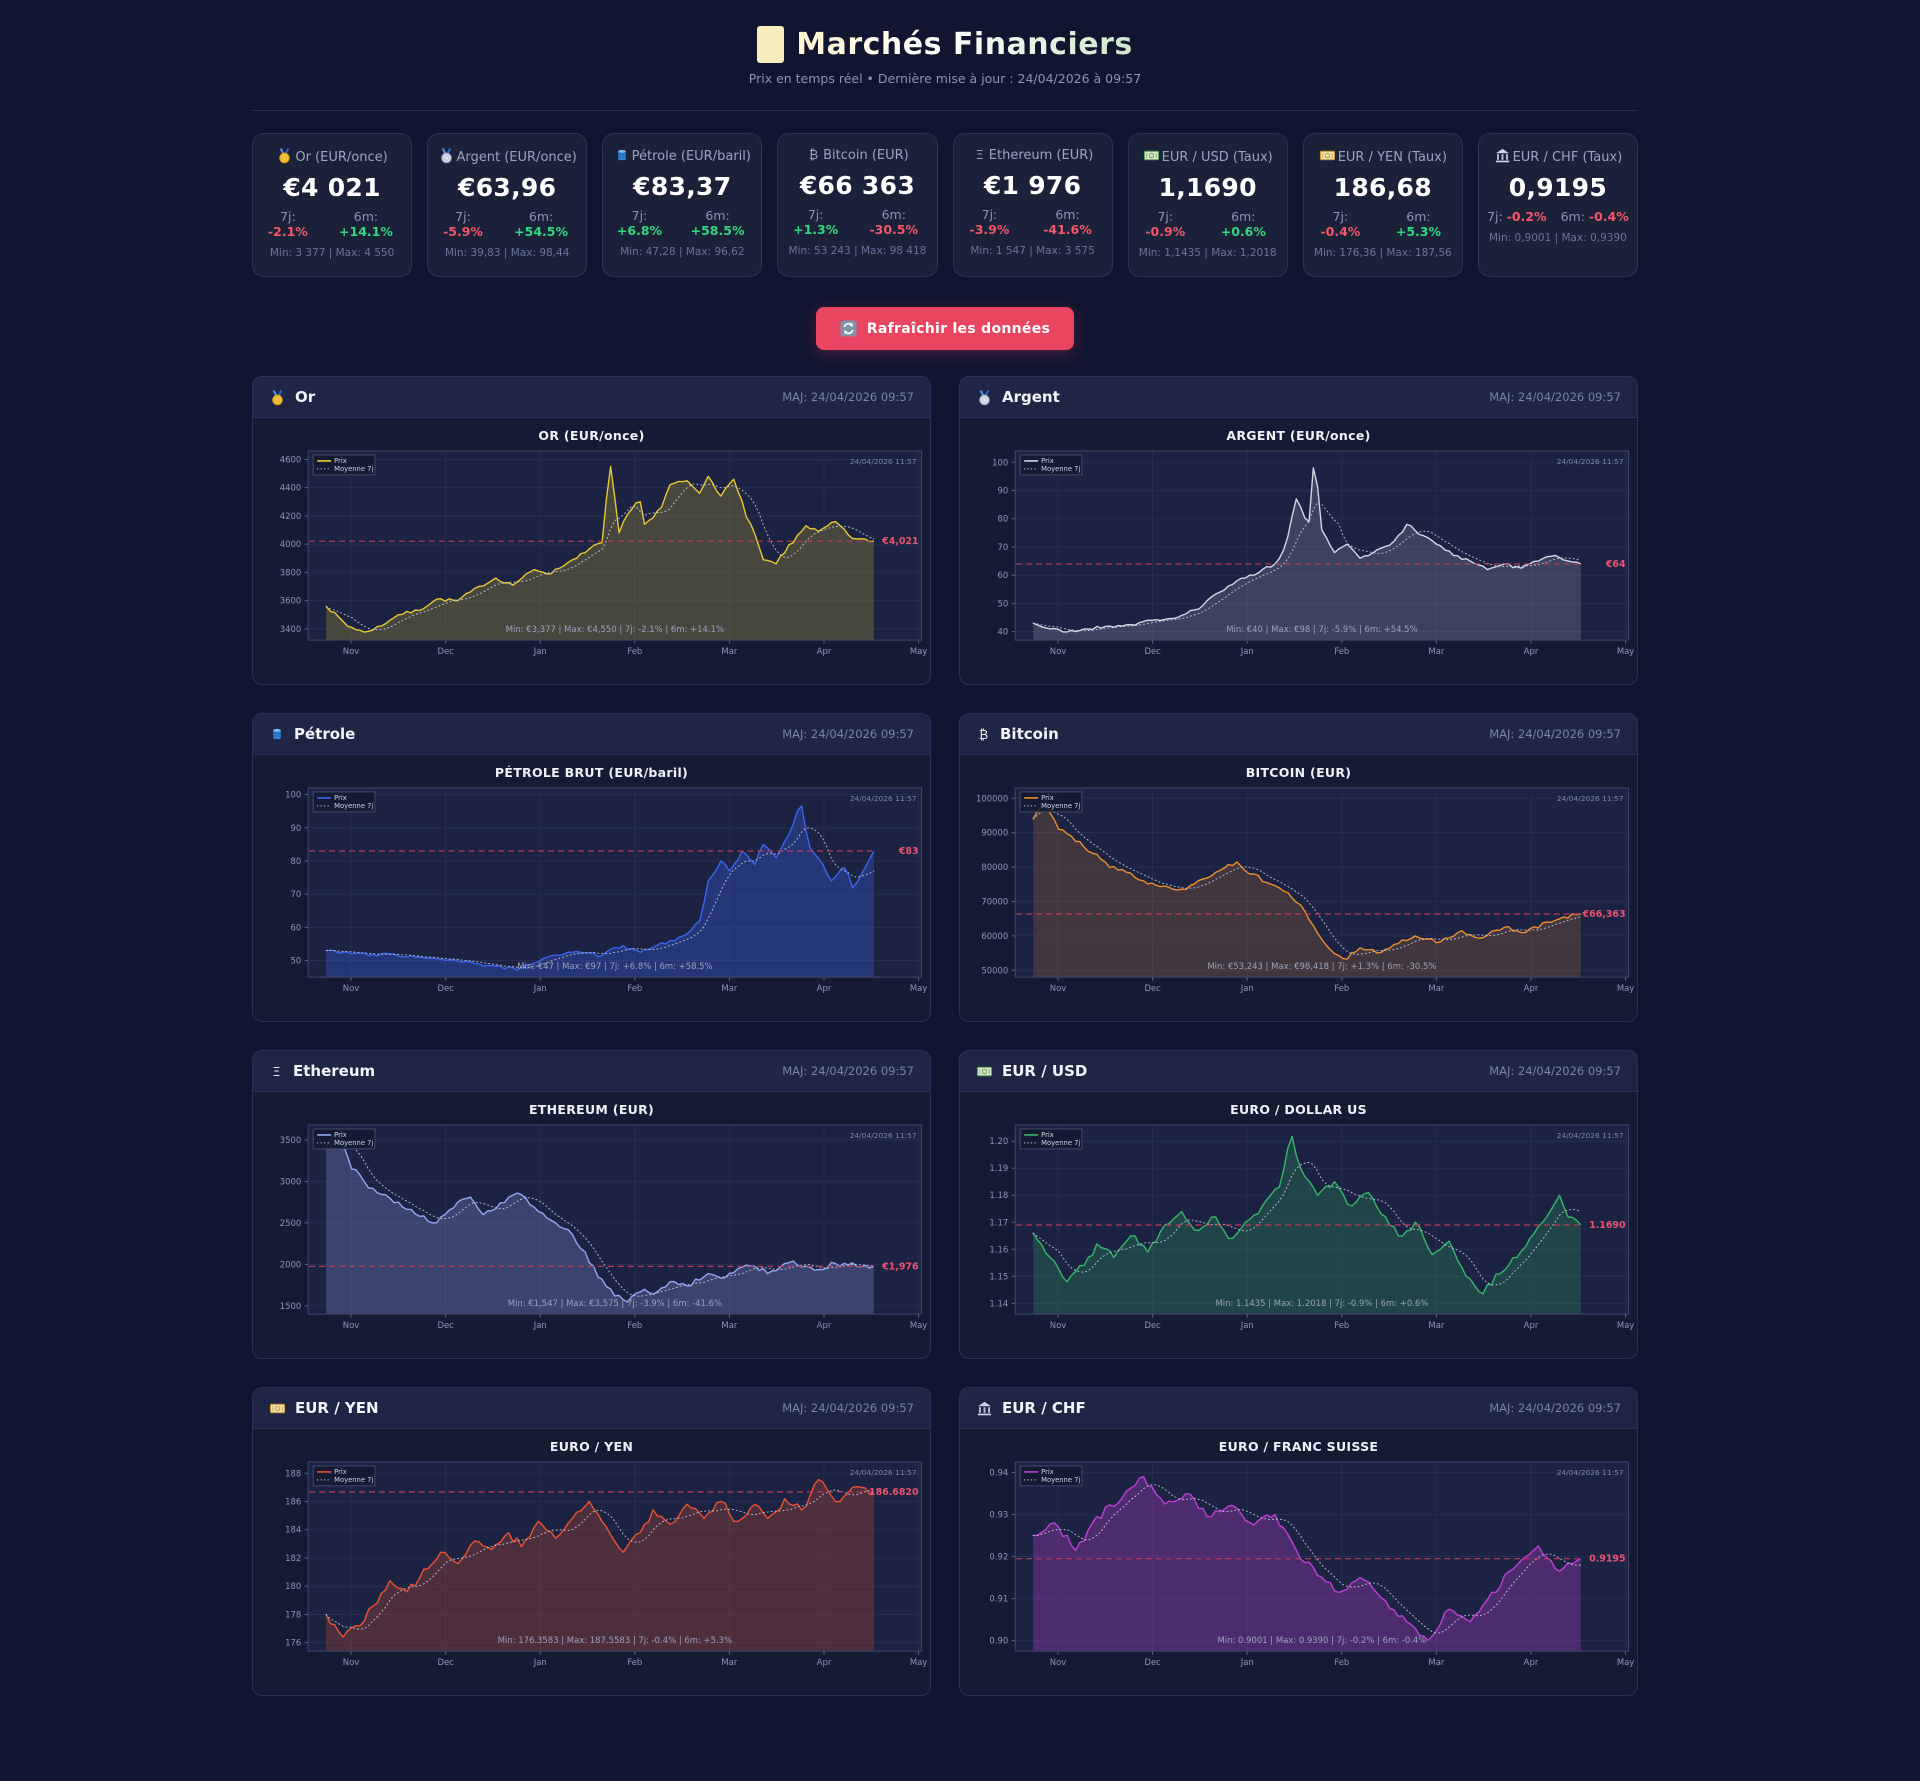  I want to click on svg-text: Apr, so click(824, 988).